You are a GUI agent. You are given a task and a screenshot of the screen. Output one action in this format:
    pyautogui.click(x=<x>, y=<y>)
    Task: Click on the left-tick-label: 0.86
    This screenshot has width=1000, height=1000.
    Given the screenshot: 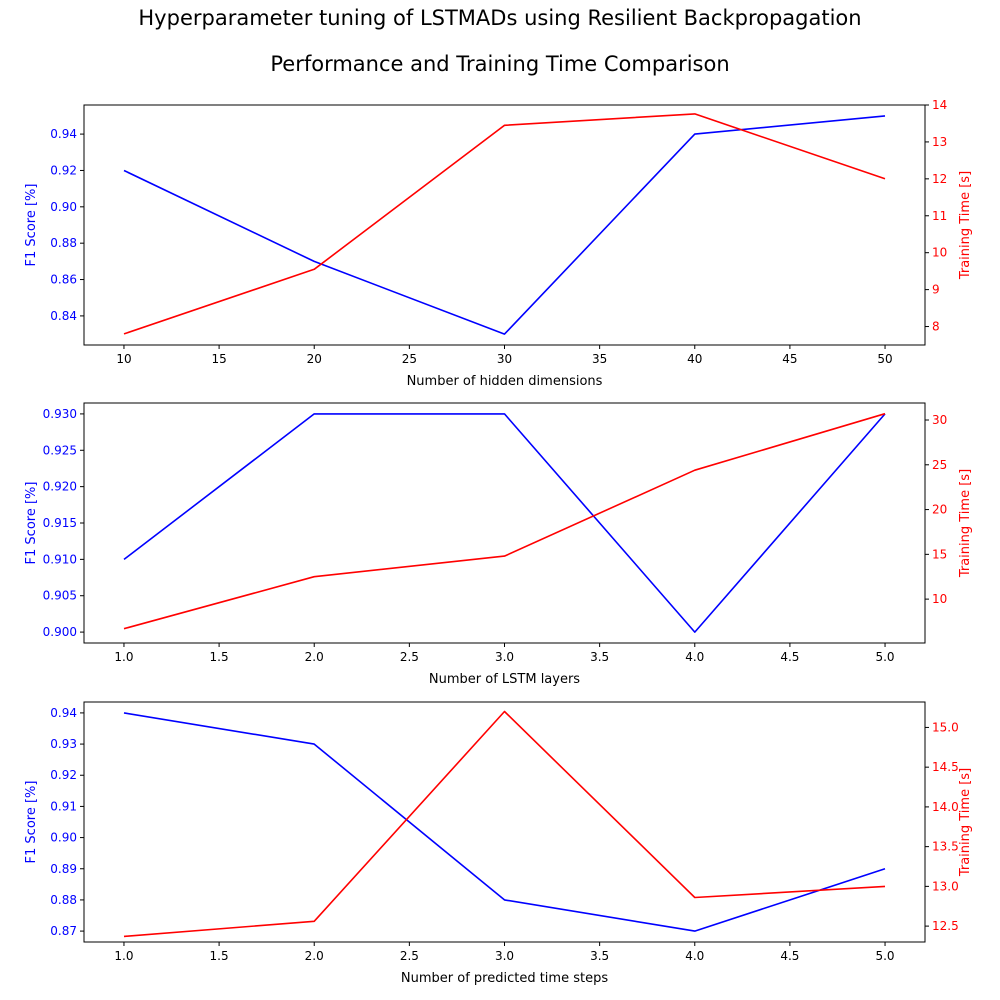 What is the action you would take?
    pyautogui.click(x=63, y=280)
    